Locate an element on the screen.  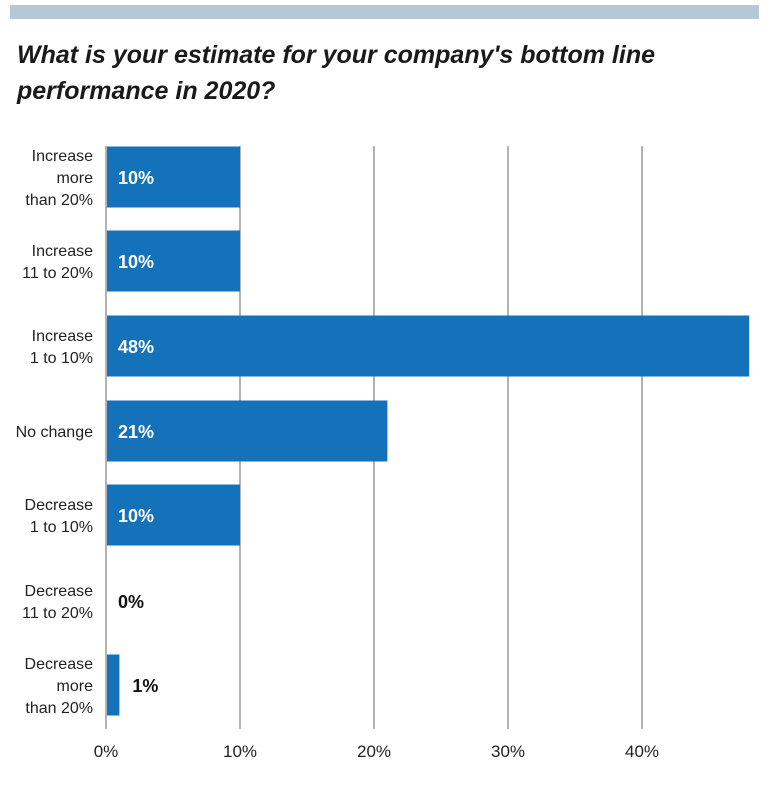
category-label: No change is located at coordinates (54, 432).